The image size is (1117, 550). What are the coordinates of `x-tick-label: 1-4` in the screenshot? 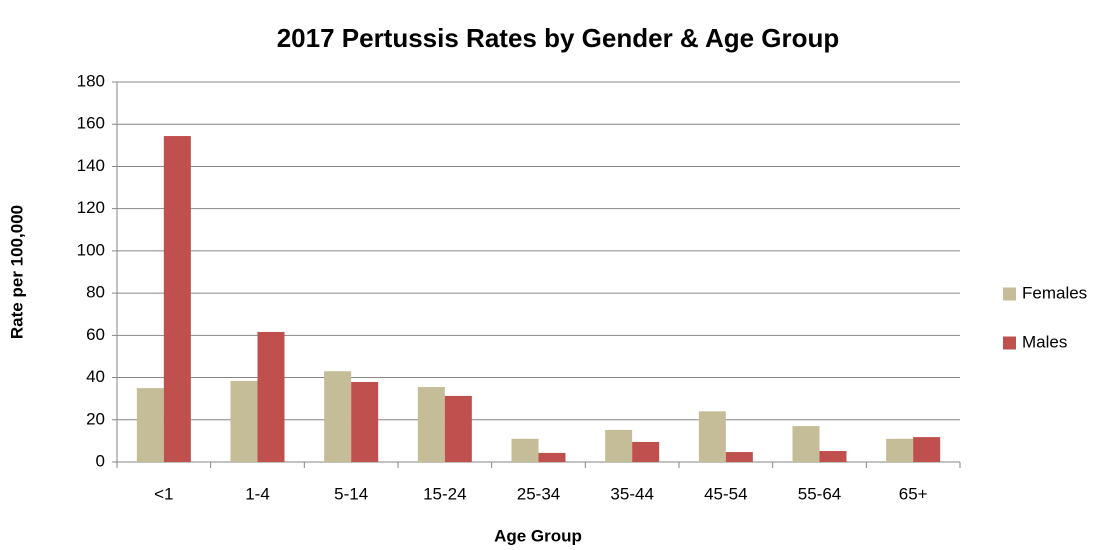 It's located at (257, 493).